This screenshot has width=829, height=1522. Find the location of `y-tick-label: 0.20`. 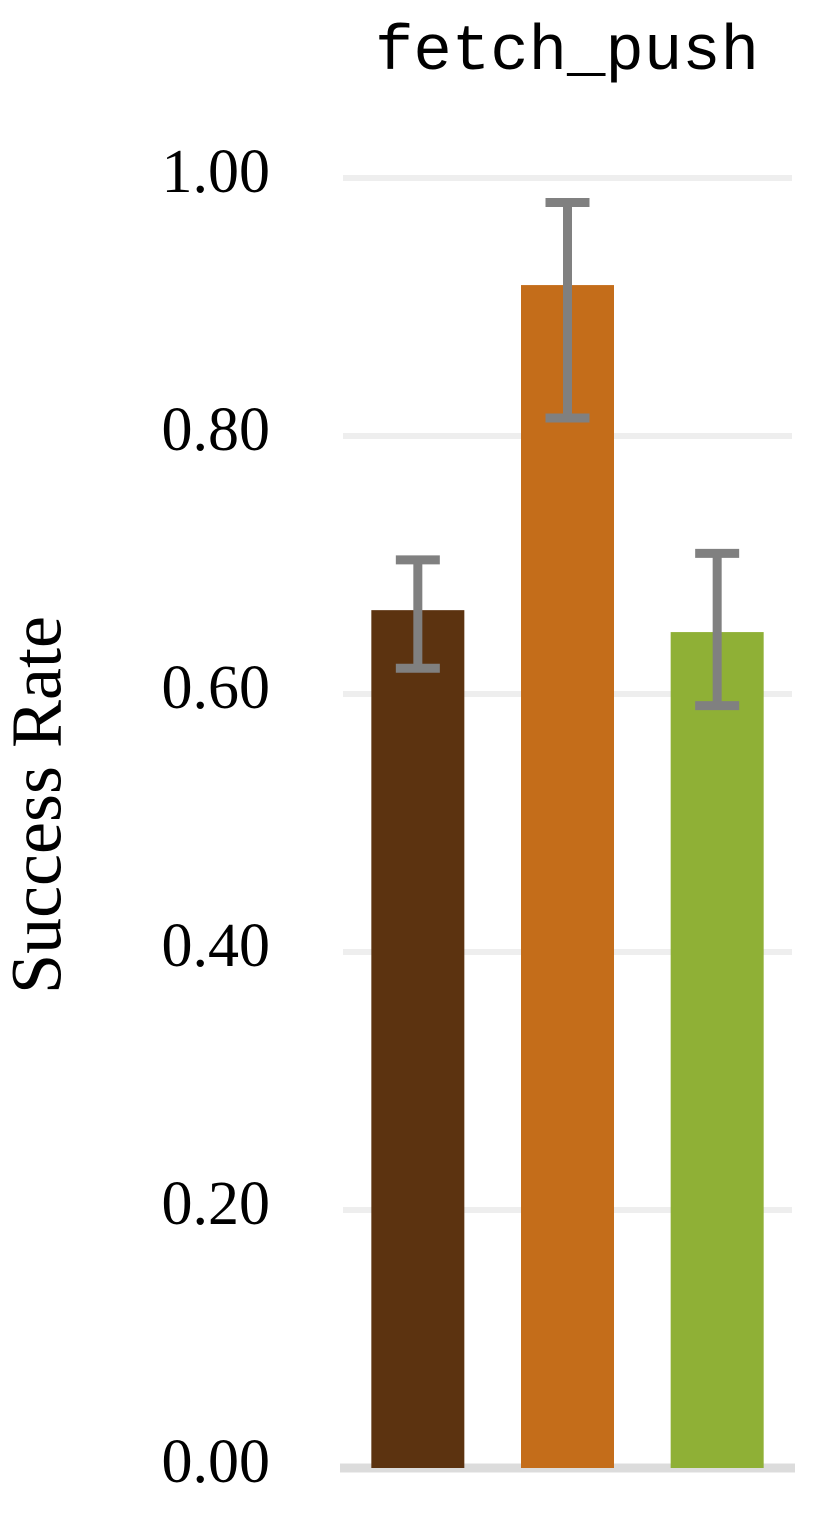

y-tick-label: 0.20 is located at coordinates (216, 1204).